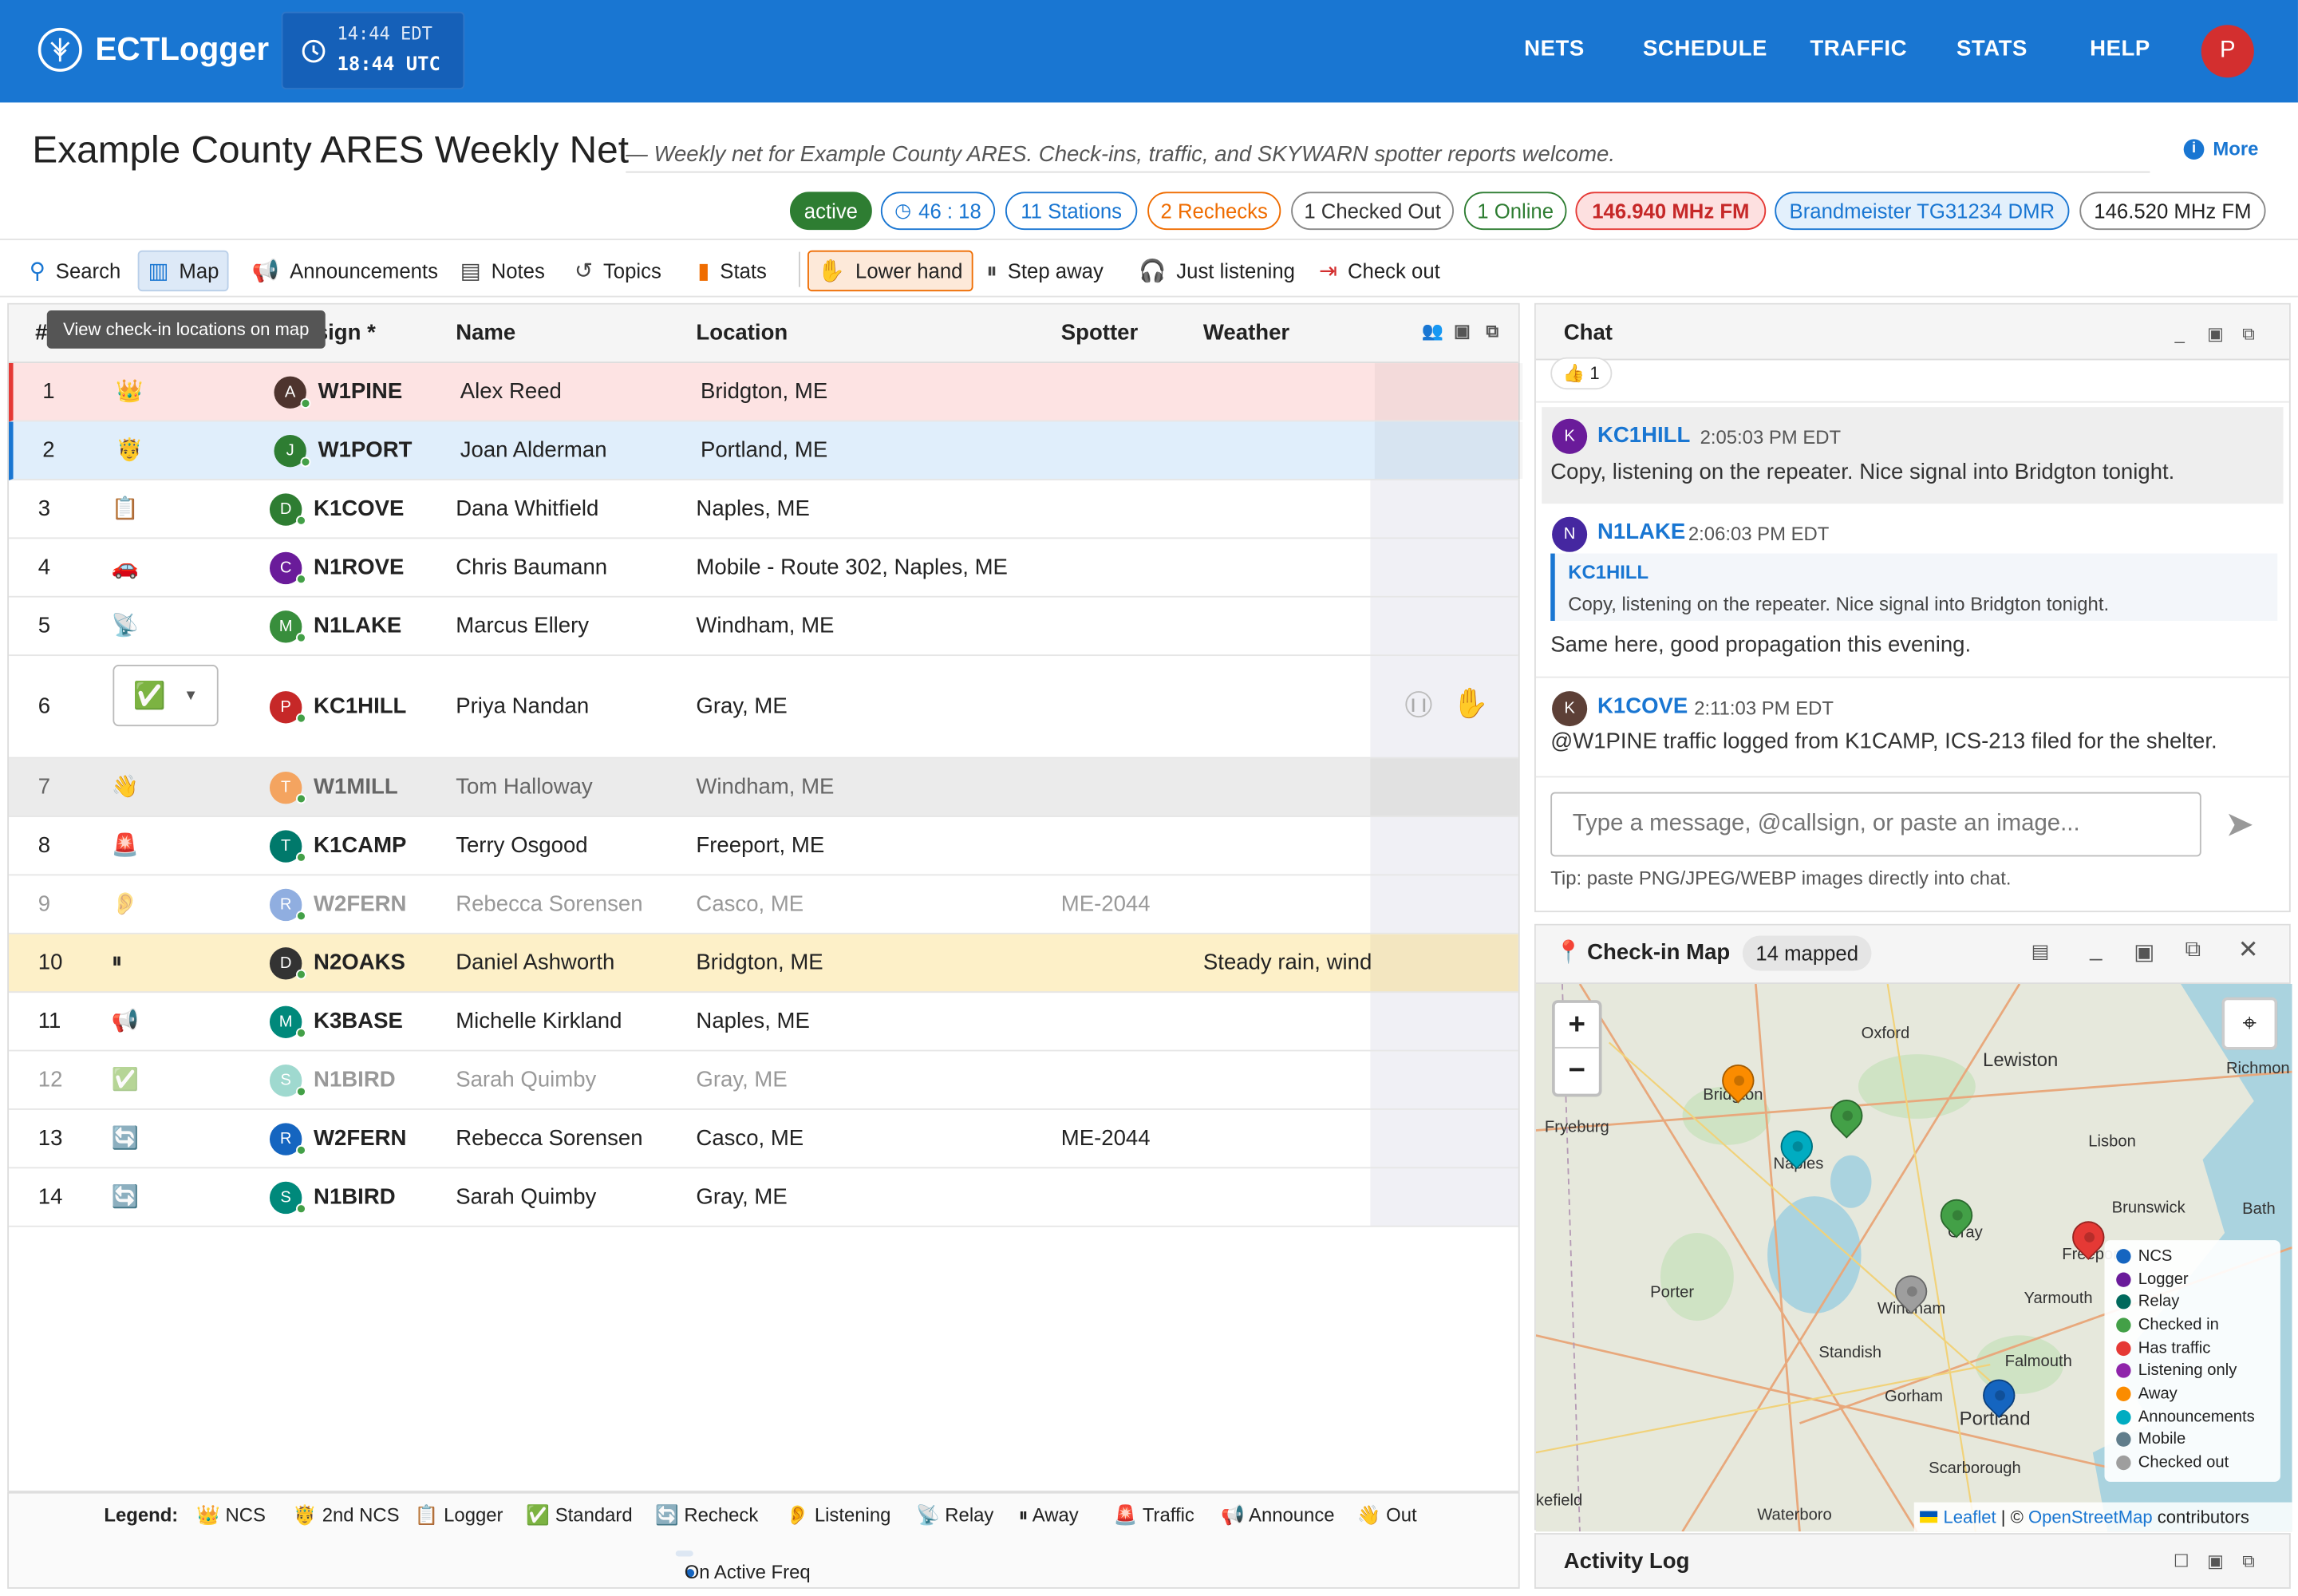 The height and width of the screenshot is (1596, 2298). What do you see at coordinates (1554, 49) in the screenshot?
I see `nav-nets: NETS` at bounding box center [1554, 49].